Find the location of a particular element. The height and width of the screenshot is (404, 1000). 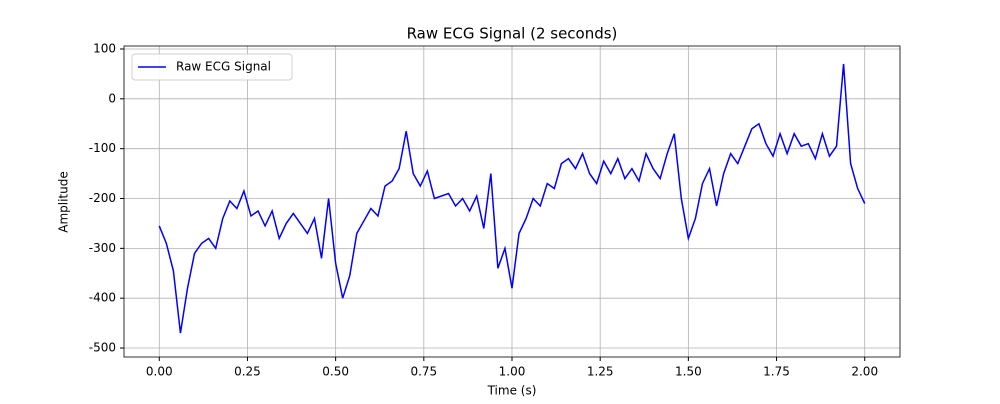

x-tick-label: 0.25 is located at coordinates (247, 372).